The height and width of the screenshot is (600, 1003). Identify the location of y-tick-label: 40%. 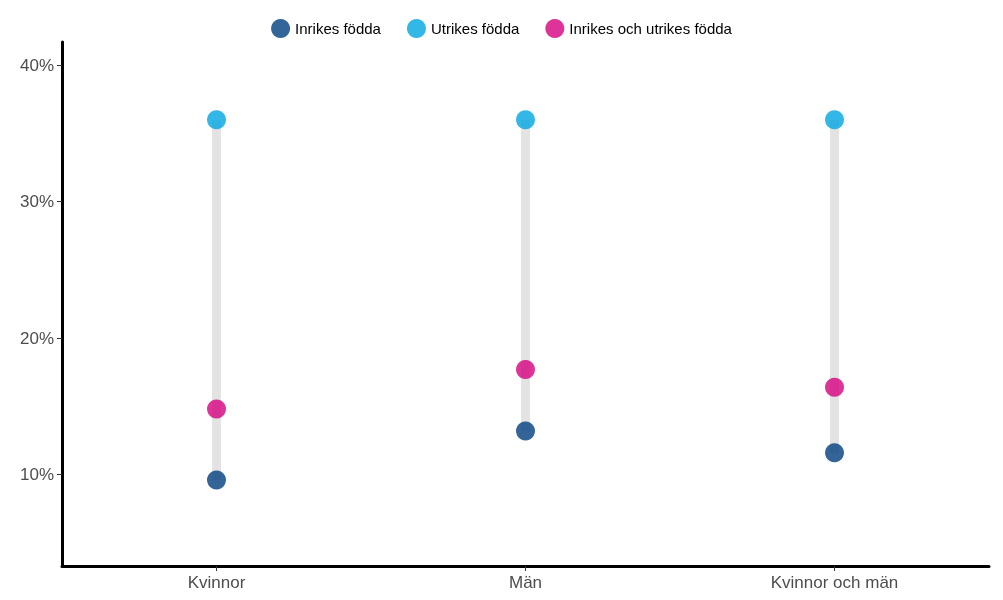
(36, 65).